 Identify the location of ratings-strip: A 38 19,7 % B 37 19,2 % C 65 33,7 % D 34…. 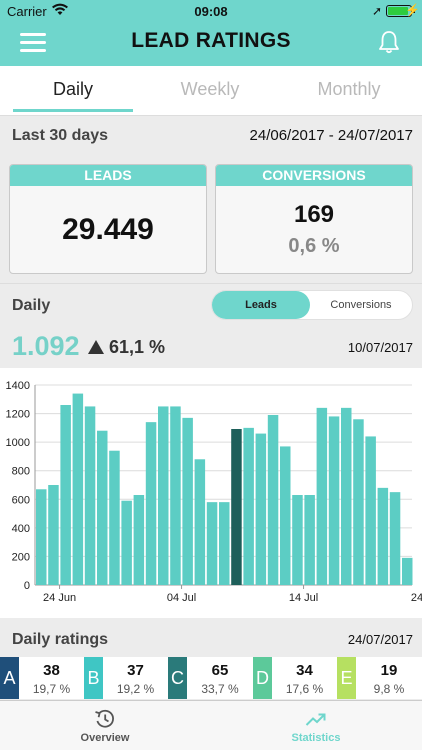
(211, 678).